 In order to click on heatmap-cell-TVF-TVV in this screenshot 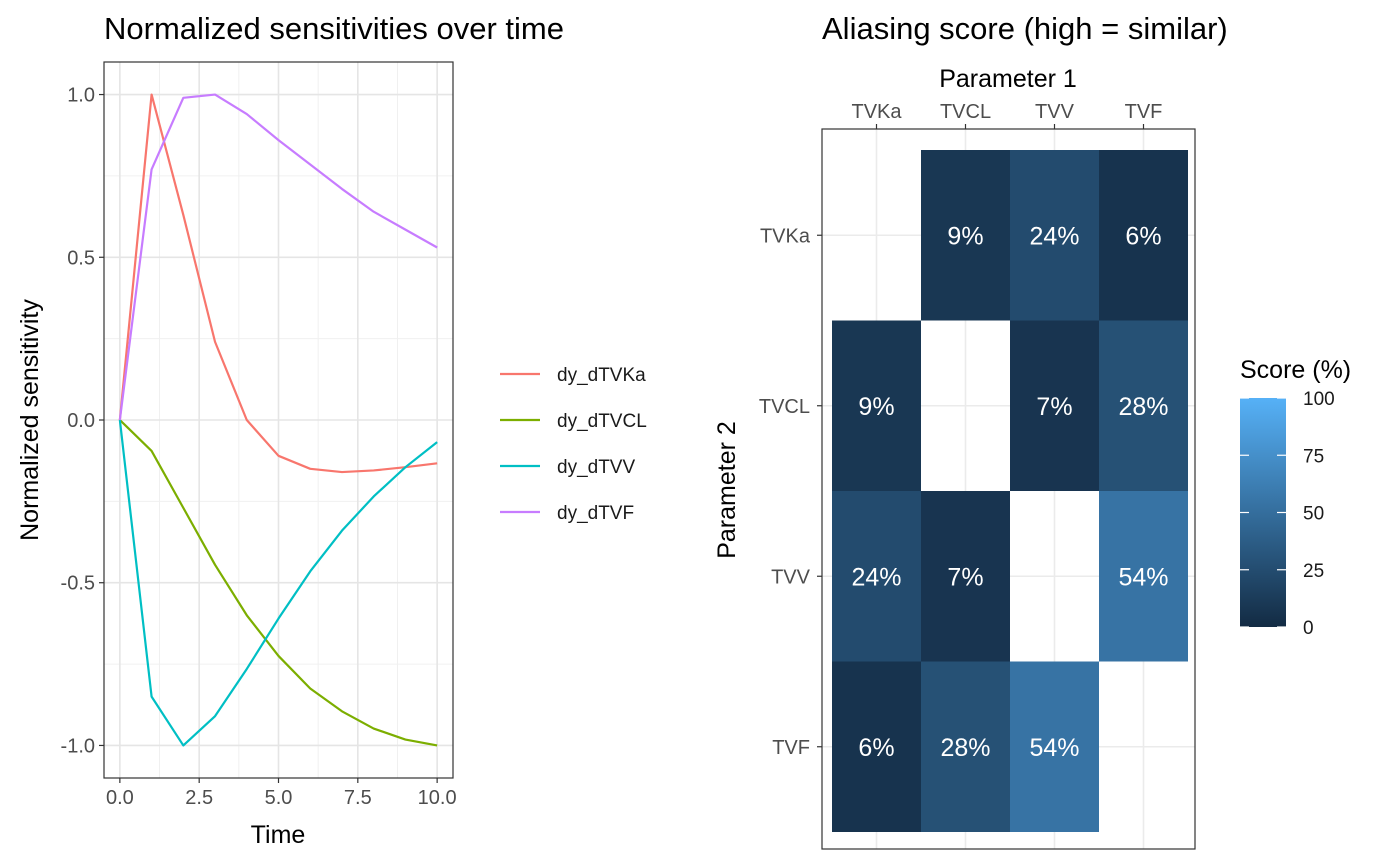, I will do `click(1054, 746)`.